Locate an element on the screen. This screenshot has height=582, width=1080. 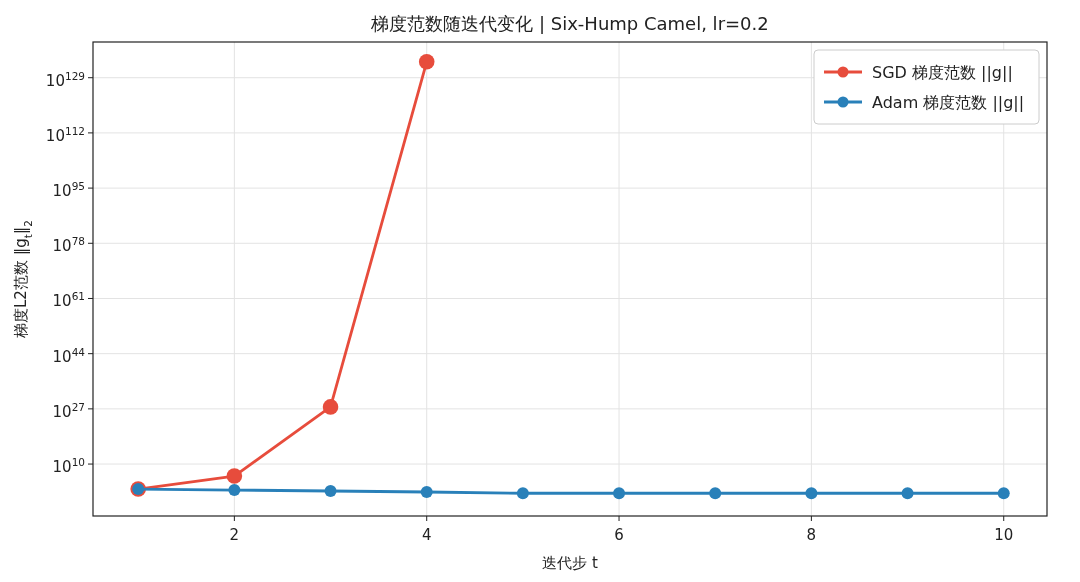
x-tick-label: 6 is located at coordinates (619, 535).